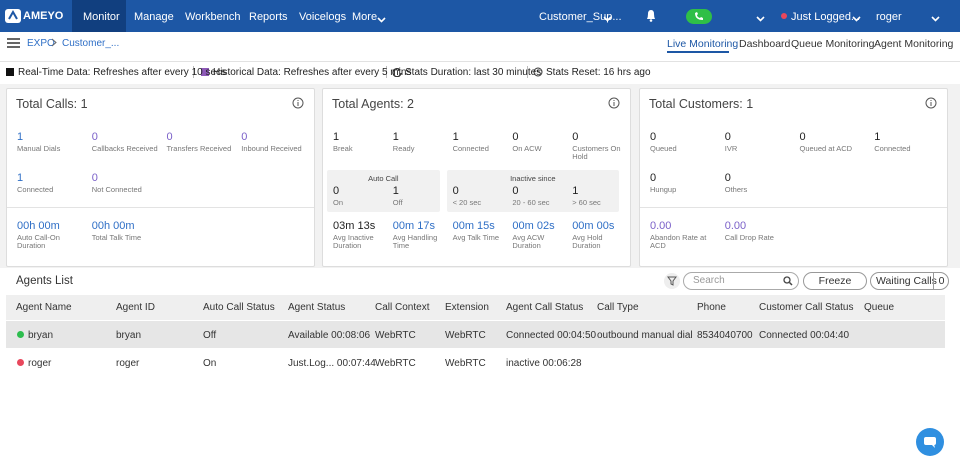 The image size is (960, 468). Describe the element at coordinates (651, 15) in the screenshot. I see `bell-icon` at that location.